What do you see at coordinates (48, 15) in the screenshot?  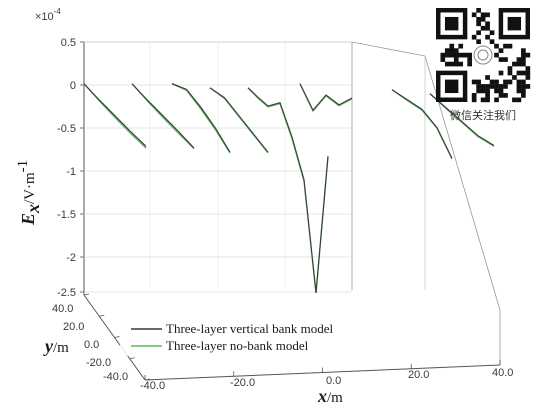 I see `z-multiplier: ×10⁻⁴` at bounding box center [48, 15].